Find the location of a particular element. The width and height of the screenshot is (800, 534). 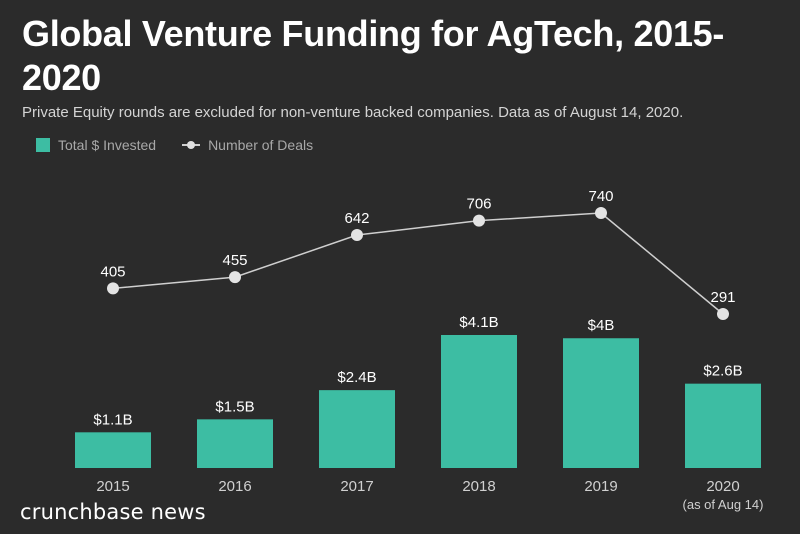

deal-point-2020 is located at coordinates (723, 314).